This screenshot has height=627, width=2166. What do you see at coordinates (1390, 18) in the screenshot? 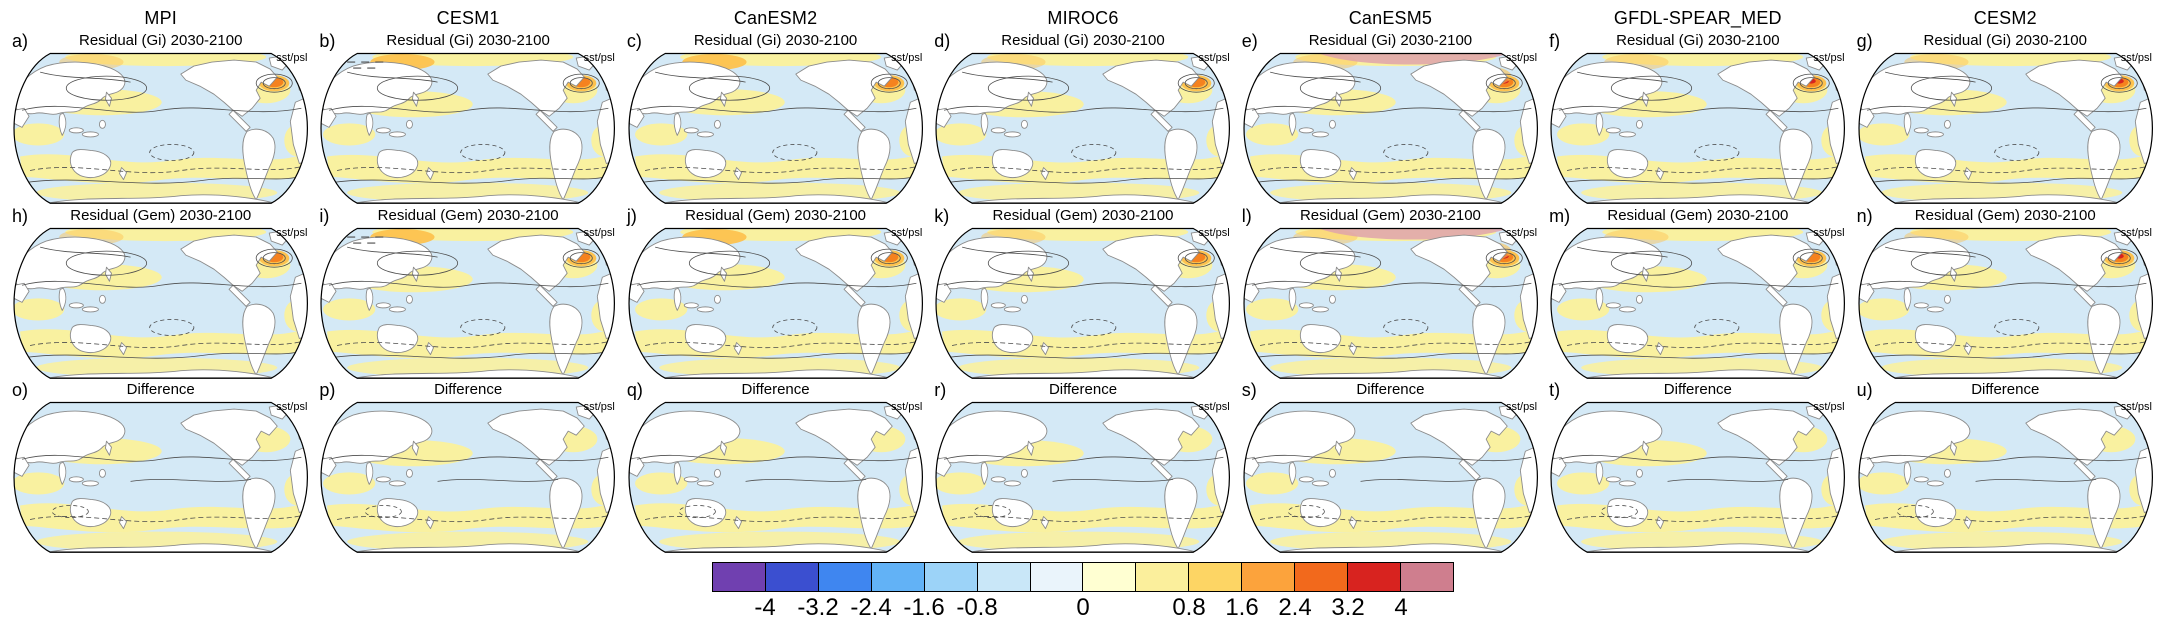
I see `model-name: CanESM5` at bounding box center [1390, 18].